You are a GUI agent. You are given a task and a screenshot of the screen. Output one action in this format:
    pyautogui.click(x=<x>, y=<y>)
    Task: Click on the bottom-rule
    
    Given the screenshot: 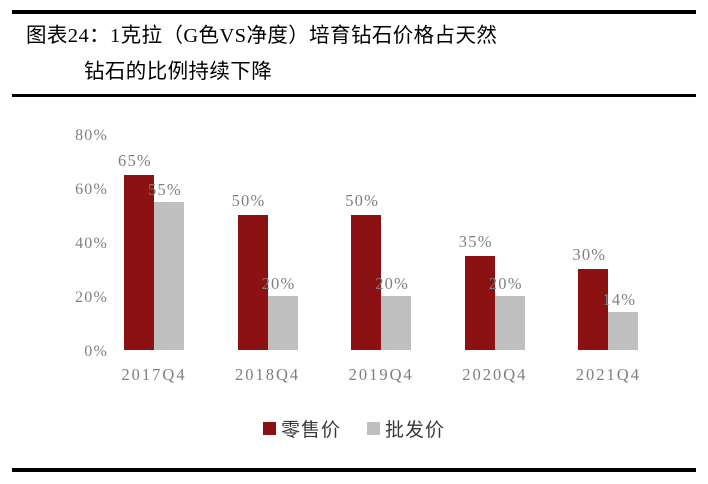 What is the action you would take?
    pyautogui.click(x=354, y=470)
    